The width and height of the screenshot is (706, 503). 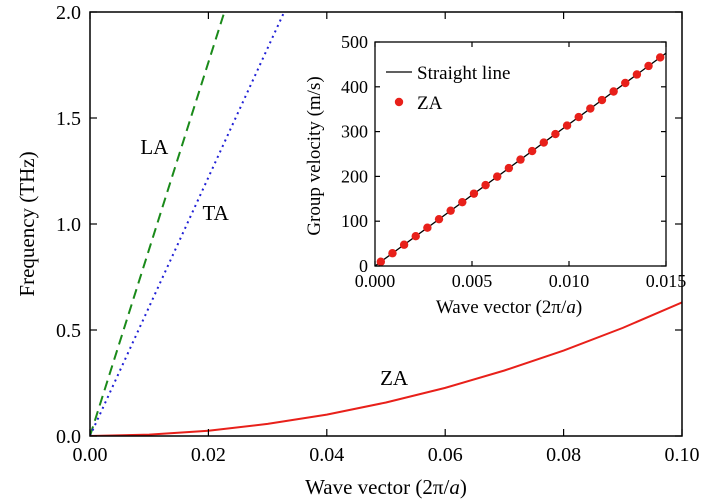 I want to click on main-y-tick-label: 0.0, so click(x=68, y=437).